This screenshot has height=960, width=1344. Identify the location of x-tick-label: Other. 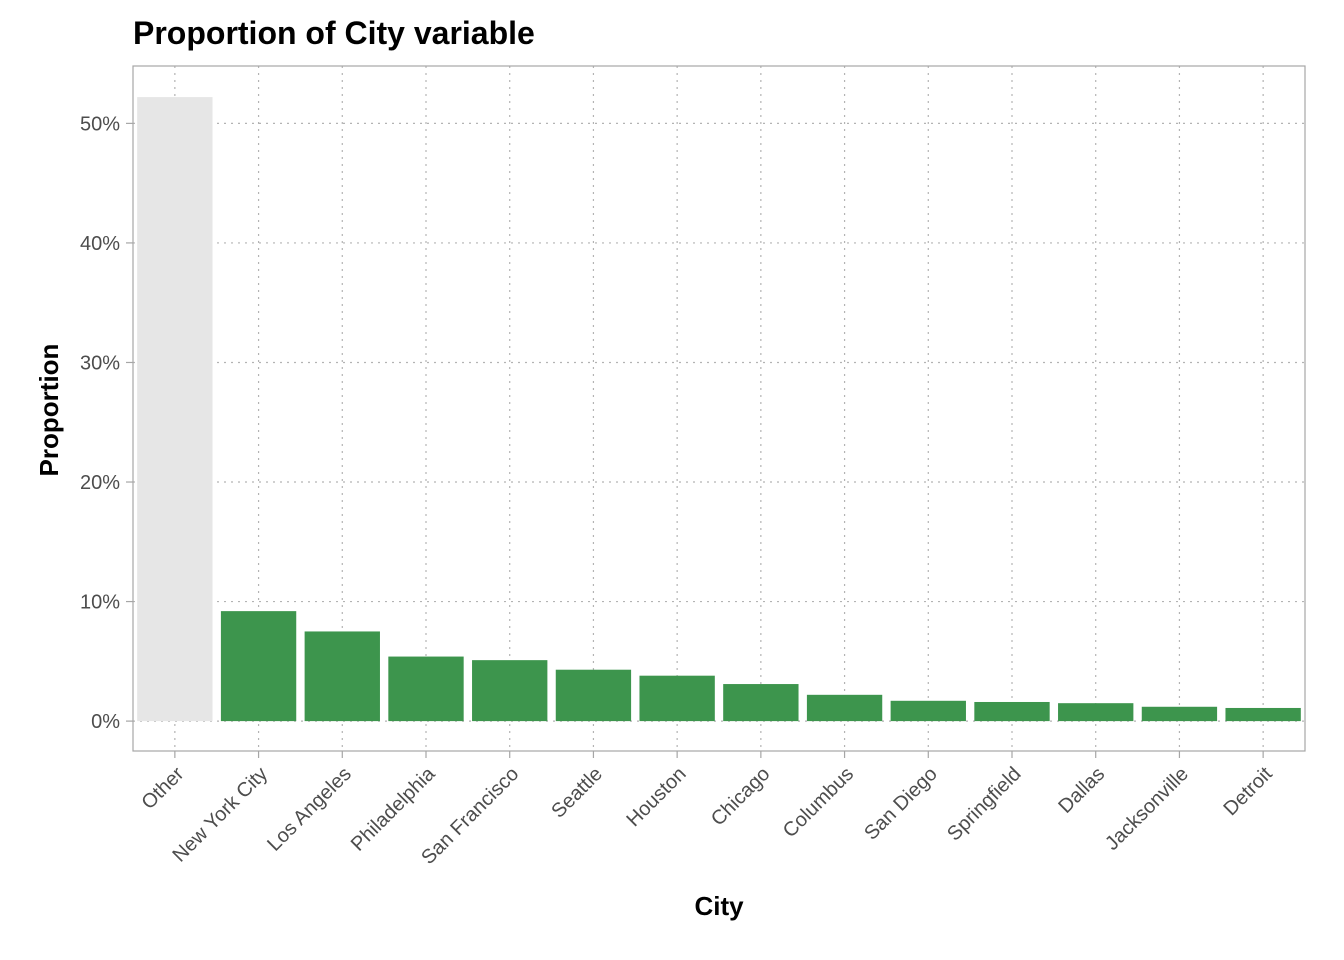
(162, 788).